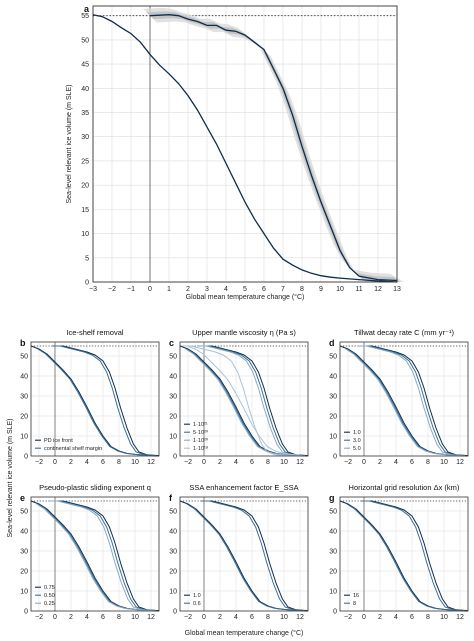  What do you see at coordinates (94, 332) in the screenshot?
I see `panel-title: Ice-shelf removal` at bounding box center [94, 332].